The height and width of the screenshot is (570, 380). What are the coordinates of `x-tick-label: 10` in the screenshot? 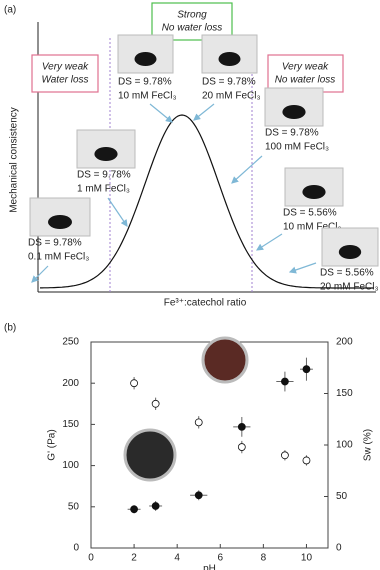 It's located at (307, 558).